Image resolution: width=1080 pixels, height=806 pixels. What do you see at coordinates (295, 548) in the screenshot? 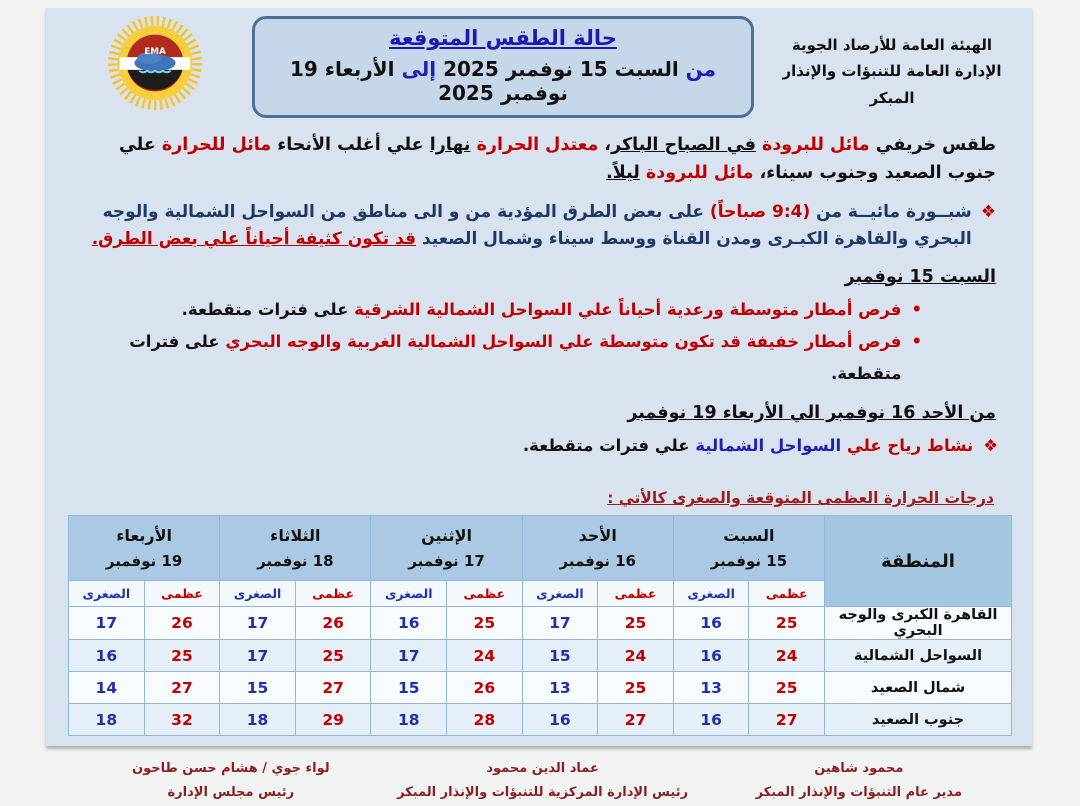
I see `day-column-header: الثلاثاء 18 نوفمبر` at bounding box center [295, 548].